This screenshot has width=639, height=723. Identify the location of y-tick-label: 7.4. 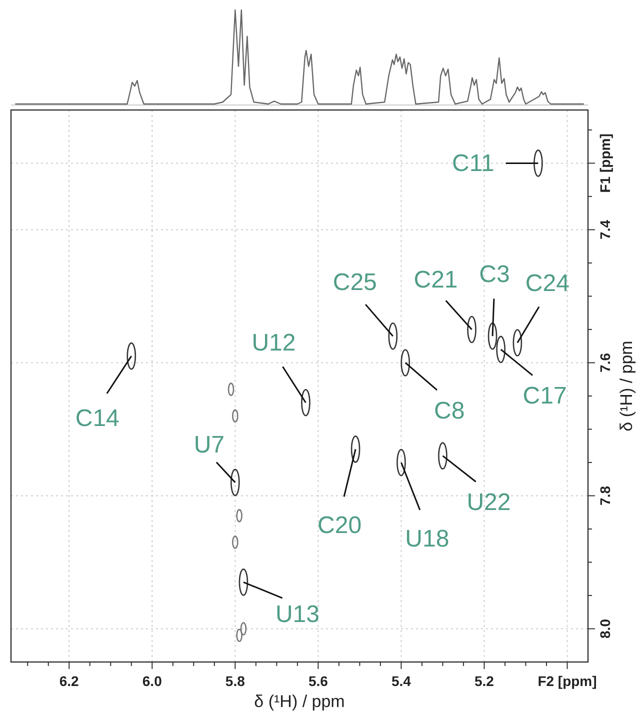
(605, 230).